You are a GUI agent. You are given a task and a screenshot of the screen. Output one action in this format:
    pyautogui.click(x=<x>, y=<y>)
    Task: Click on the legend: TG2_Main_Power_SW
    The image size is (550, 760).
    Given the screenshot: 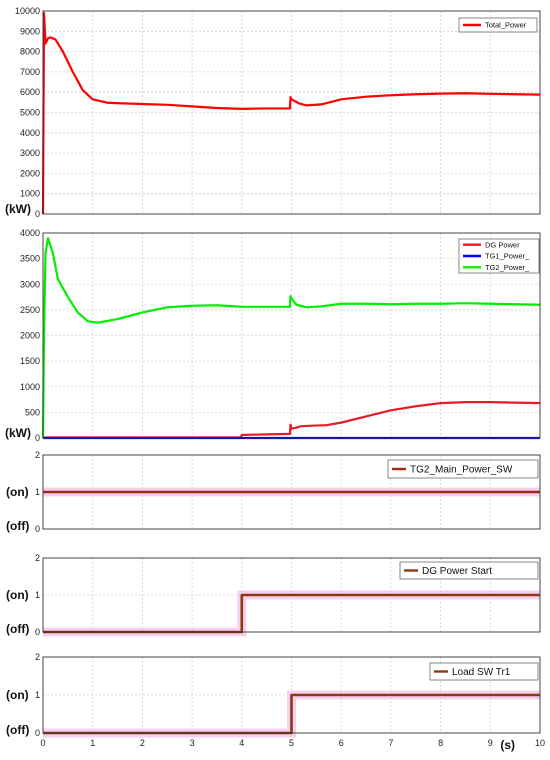 What is the action you would take?
    pyautogui.click(x=463, y=469)
    